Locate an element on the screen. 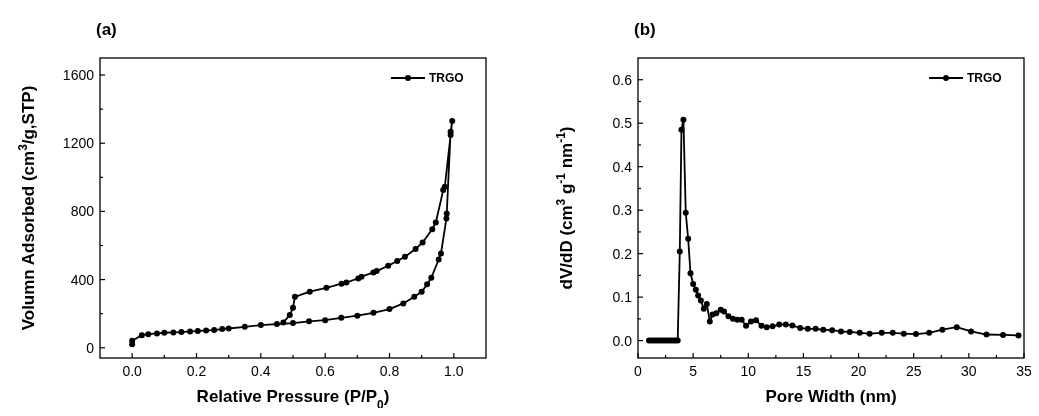 The image size is (1039, 416). y-tick-label: 0.4 is located at coordinates (622, 166).